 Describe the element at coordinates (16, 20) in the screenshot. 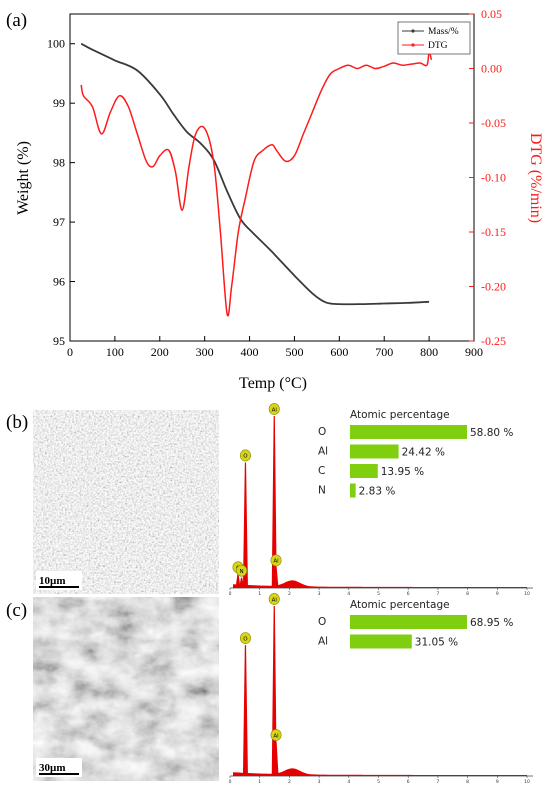

I see `panel-a-label: (a)` at that location.